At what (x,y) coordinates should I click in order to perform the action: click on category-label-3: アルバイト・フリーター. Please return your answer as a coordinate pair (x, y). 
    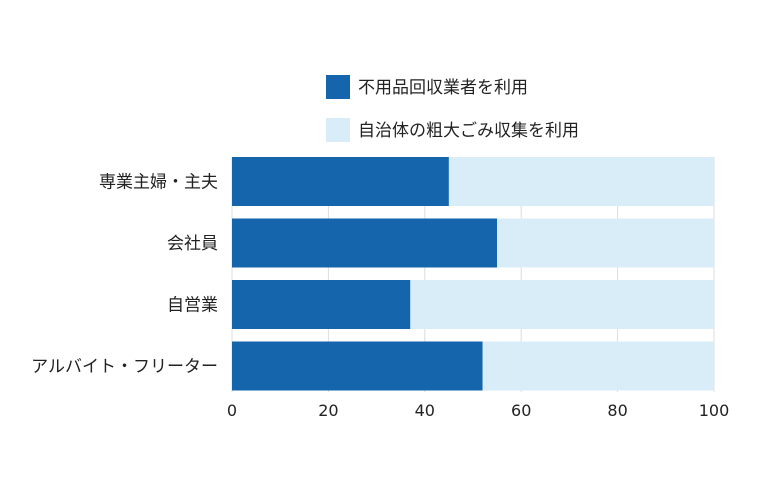
    Looking at the image, I should click on (124, 367).